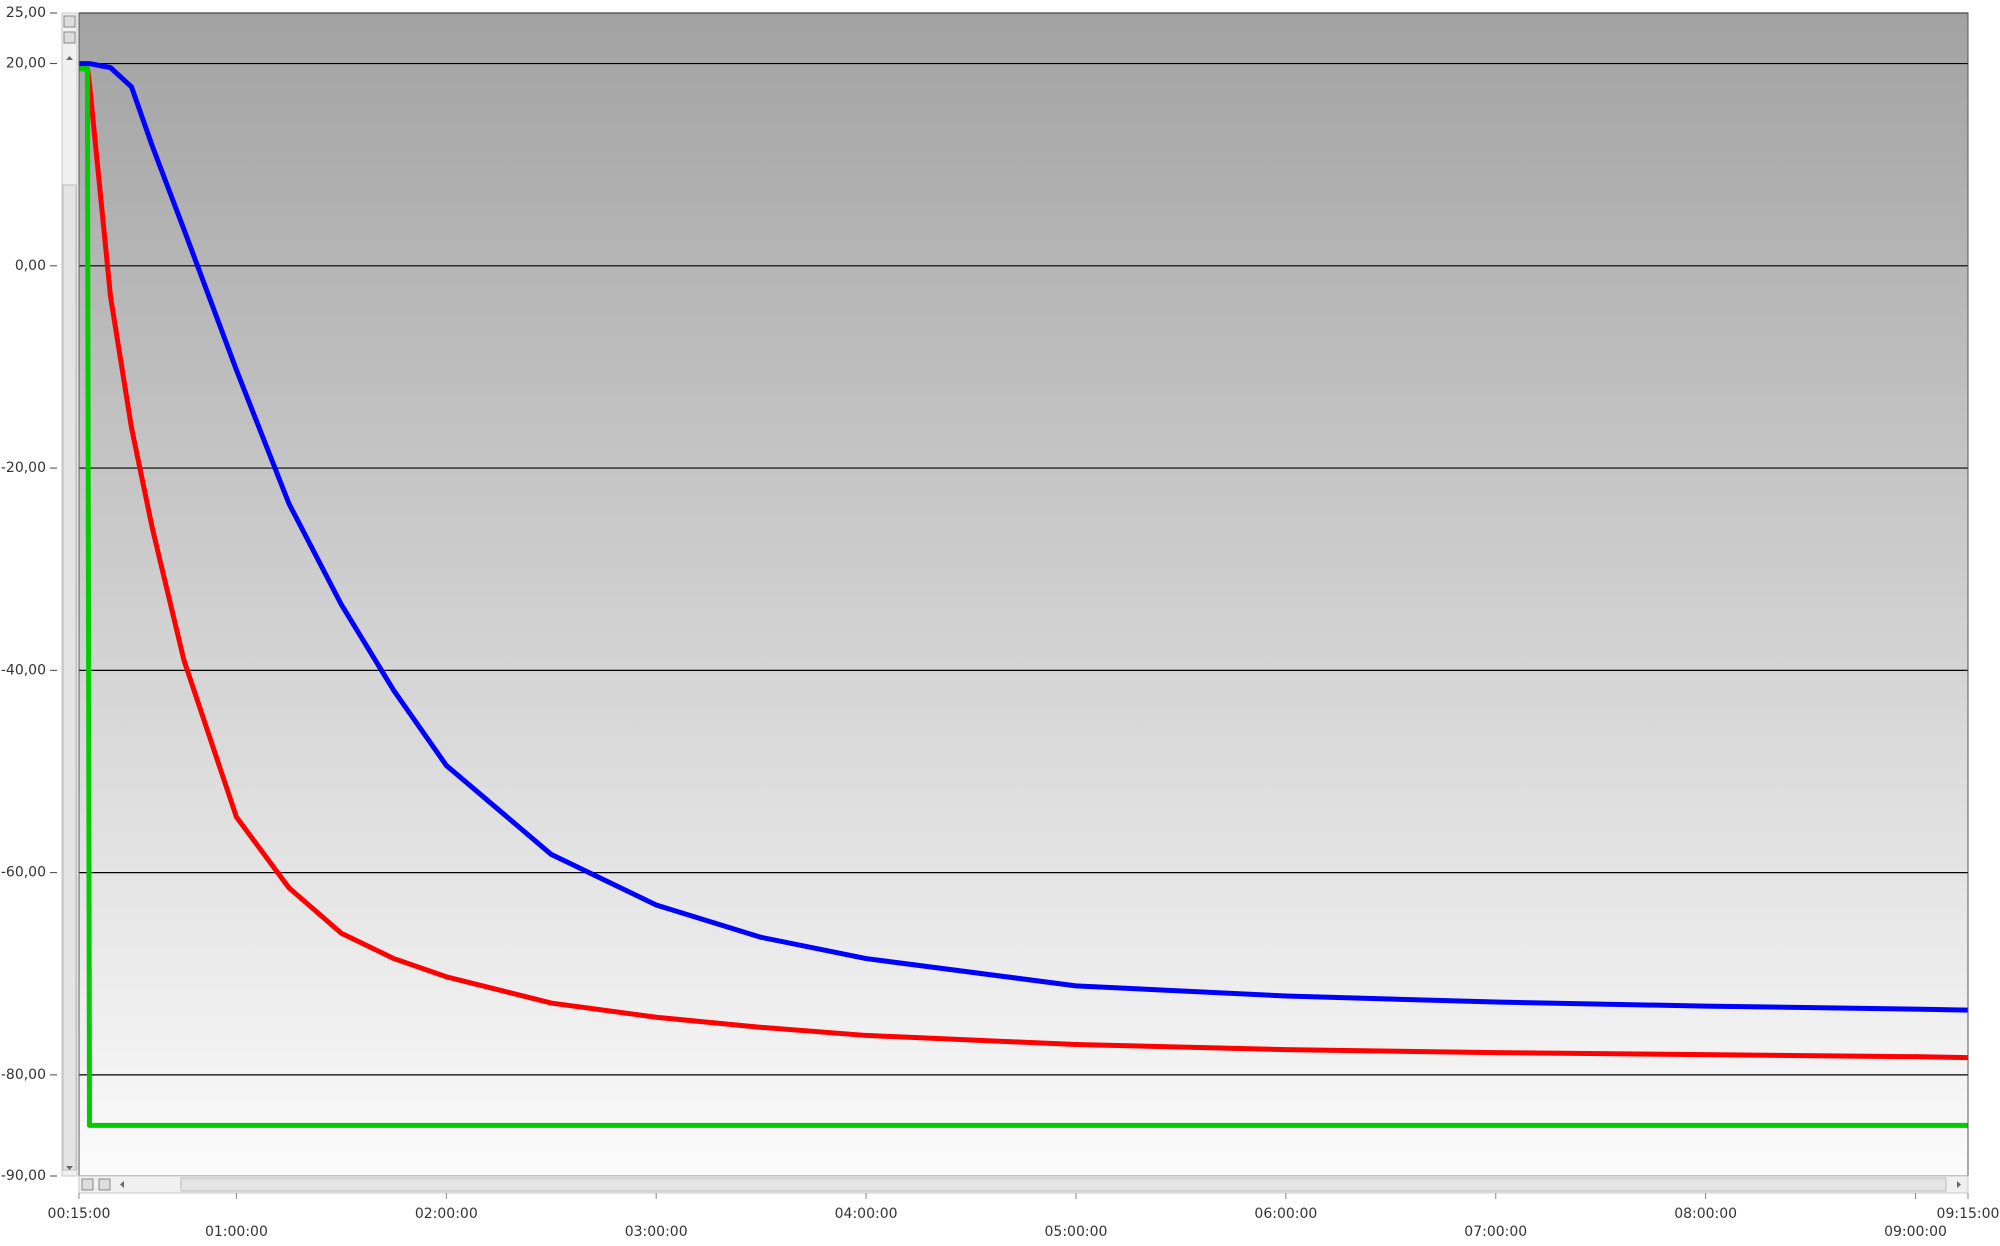 The image size is (2000, 1246). What do you see at coordinates (1915, 1232) in the screenshot?
I see `x-tick-label: 09:00:00` at bounding box center [1915, 1232].